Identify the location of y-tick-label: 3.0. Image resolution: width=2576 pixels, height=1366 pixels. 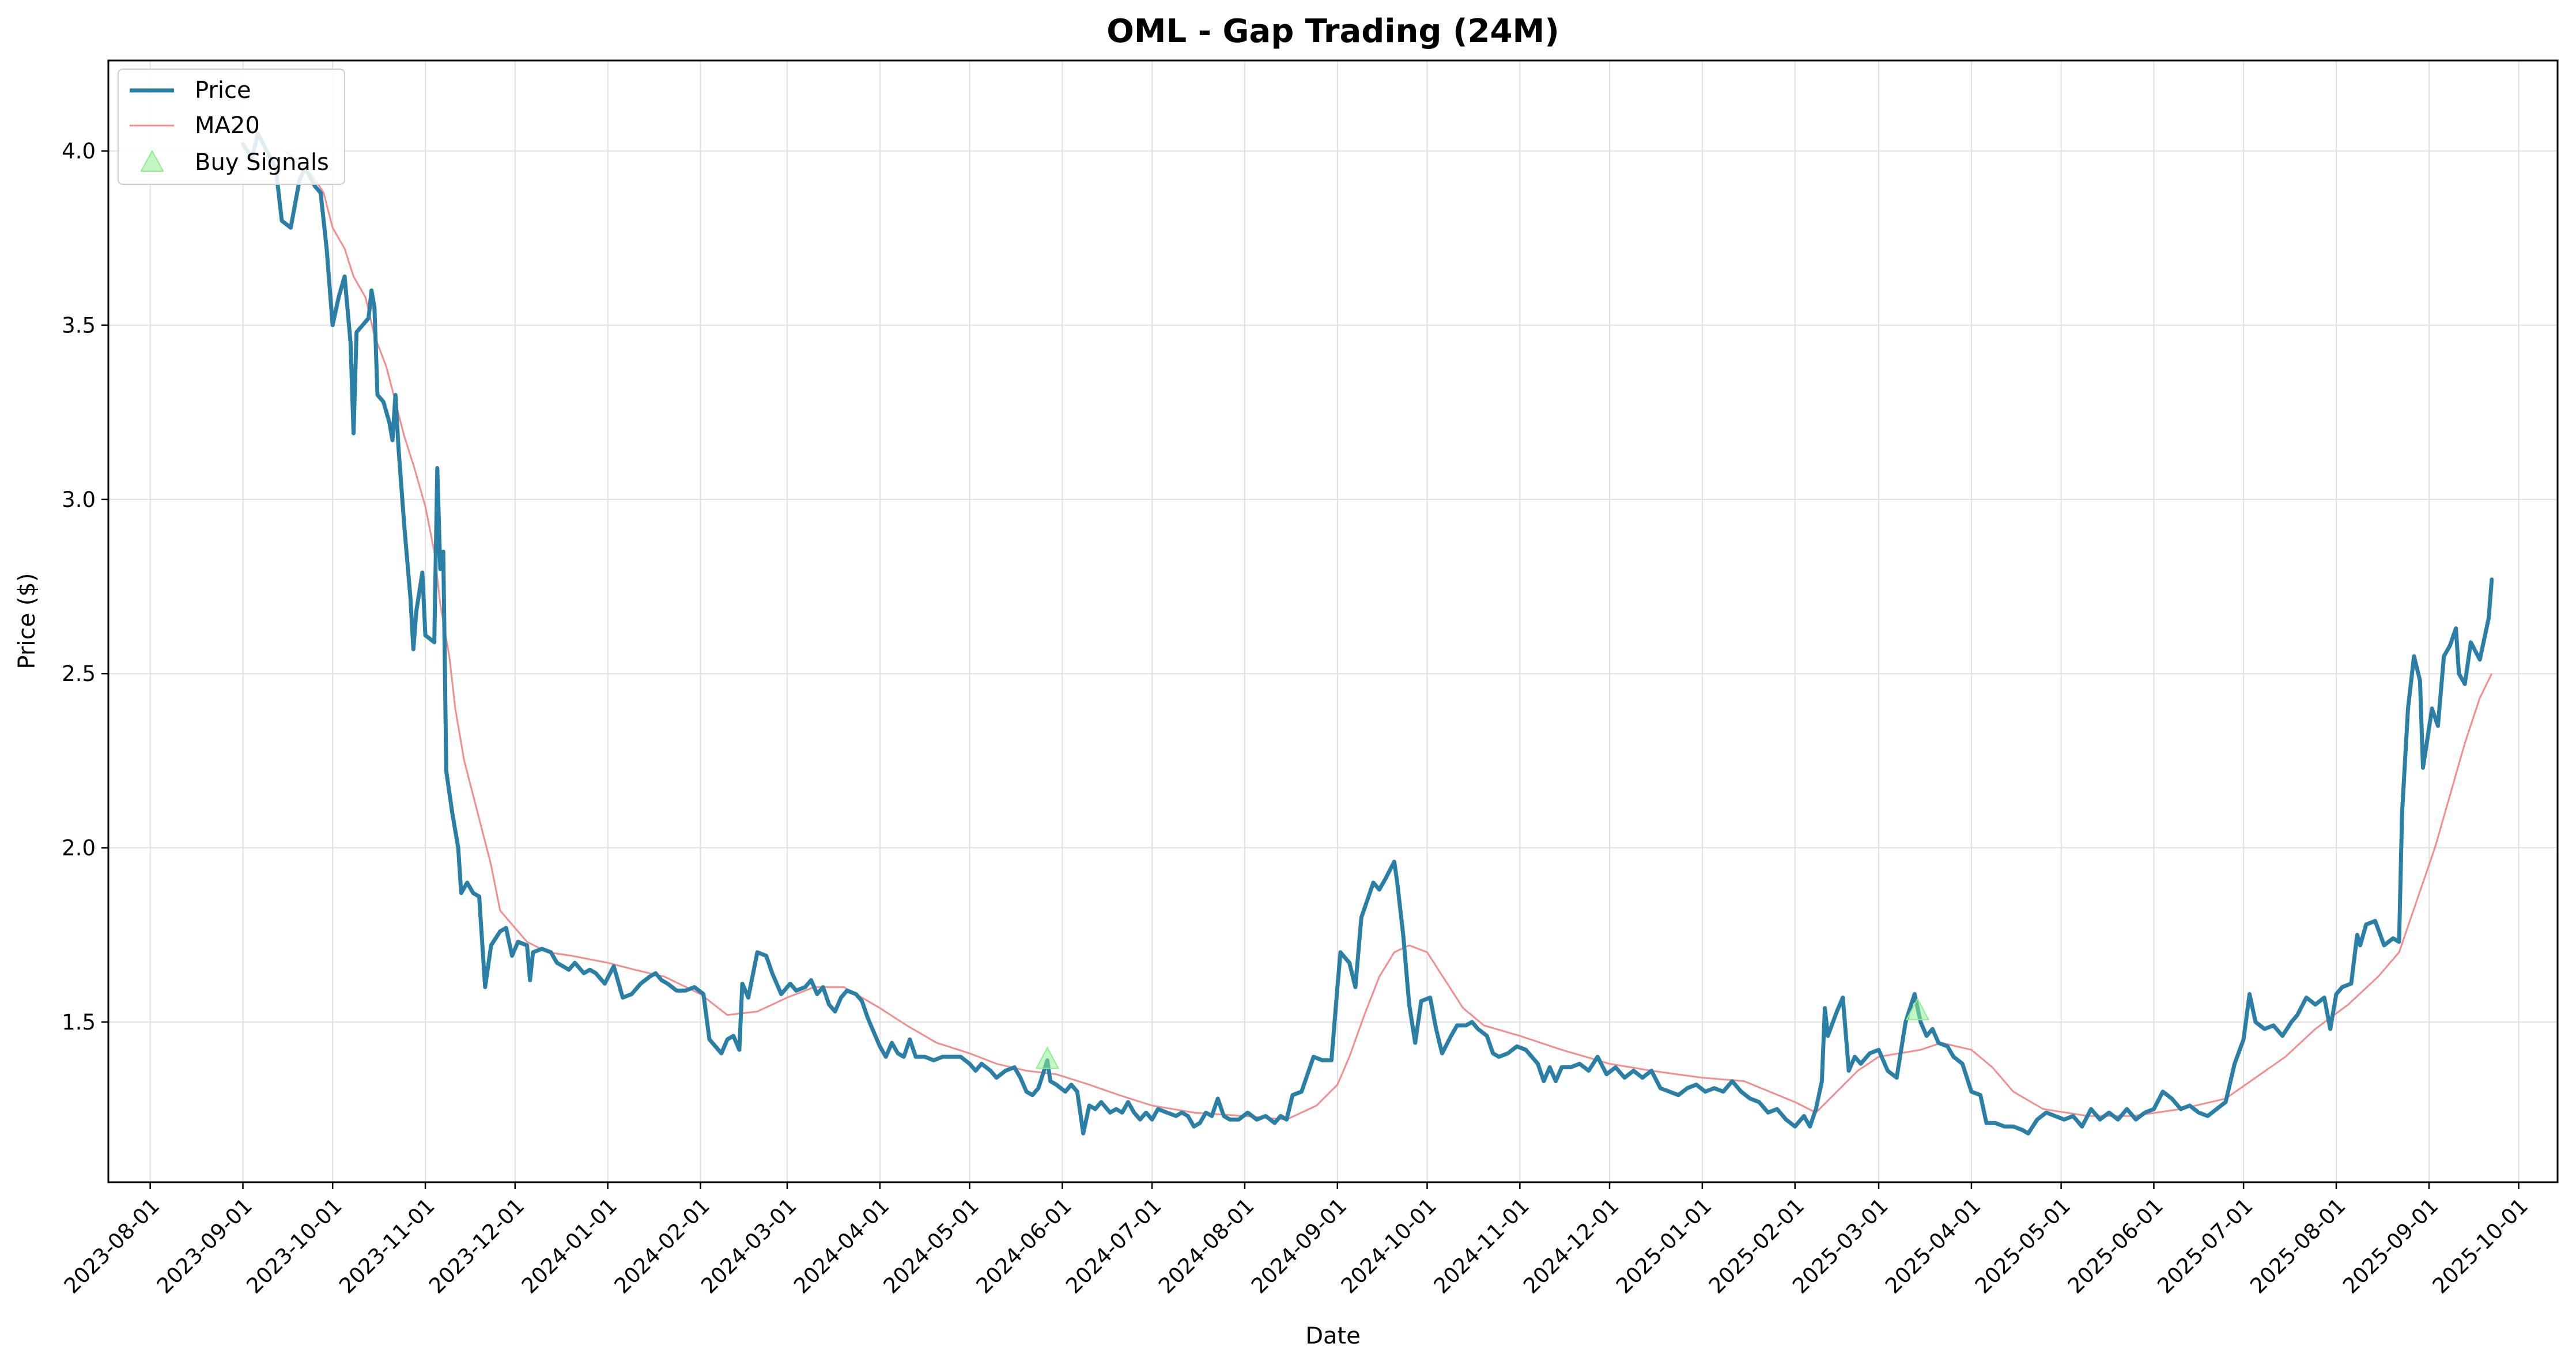
(79, 499).